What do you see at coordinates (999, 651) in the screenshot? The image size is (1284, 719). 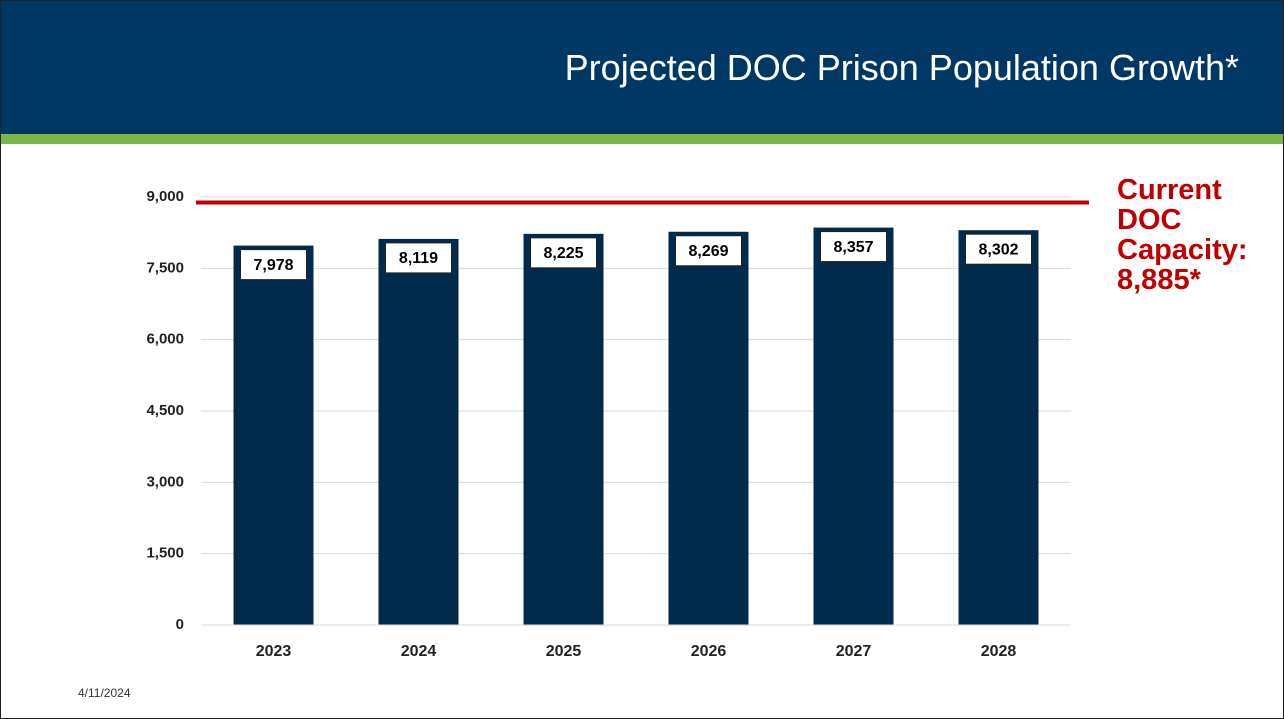 I see `x-tick-label: 2028` at bounding box center [999, 651].